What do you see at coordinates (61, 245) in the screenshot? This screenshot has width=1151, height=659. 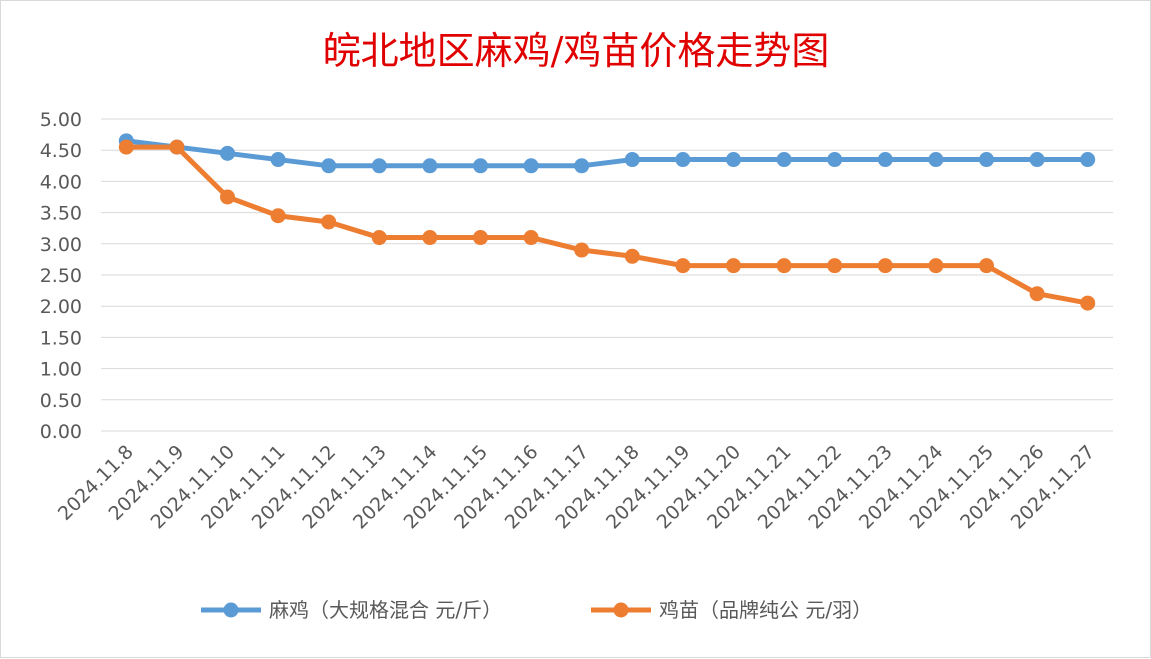 I see `y-tick-label: 3.00` at bounding box center [61, 245].